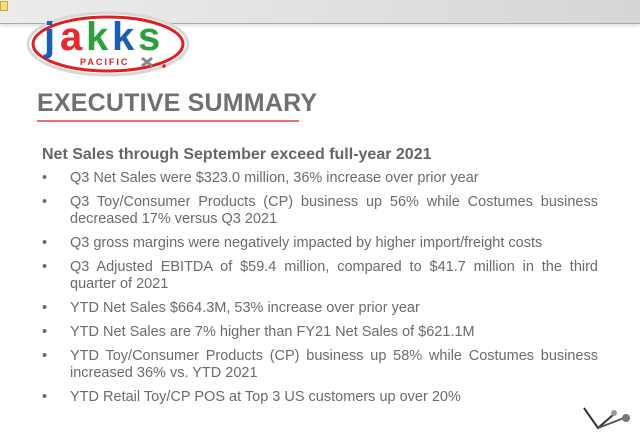 The width and height of the screenshot is (640, 434). What do you see at coordinates (177, 103) in the screenshot?
I see `slide-title: EXECUTIVE SUMMARY` at bounding box center [177, 103].